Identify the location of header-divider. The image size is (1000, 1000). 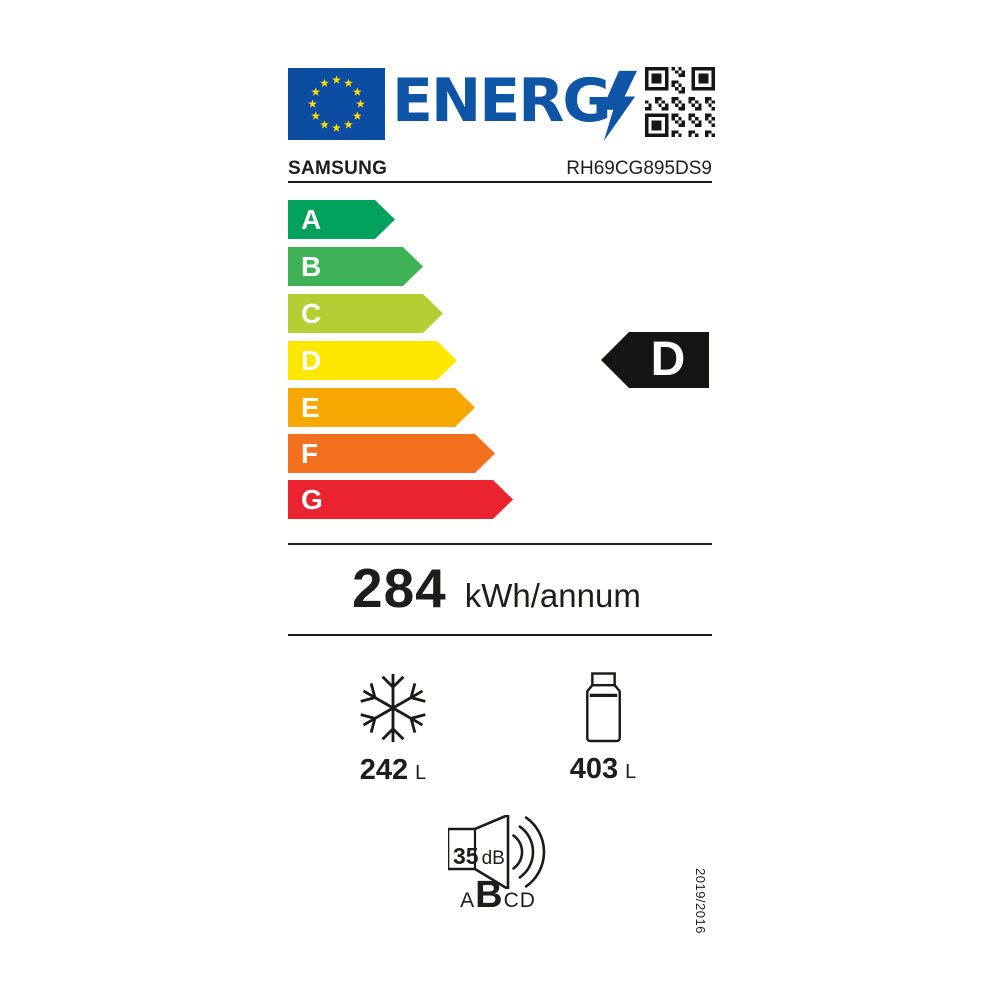
(500, 182).